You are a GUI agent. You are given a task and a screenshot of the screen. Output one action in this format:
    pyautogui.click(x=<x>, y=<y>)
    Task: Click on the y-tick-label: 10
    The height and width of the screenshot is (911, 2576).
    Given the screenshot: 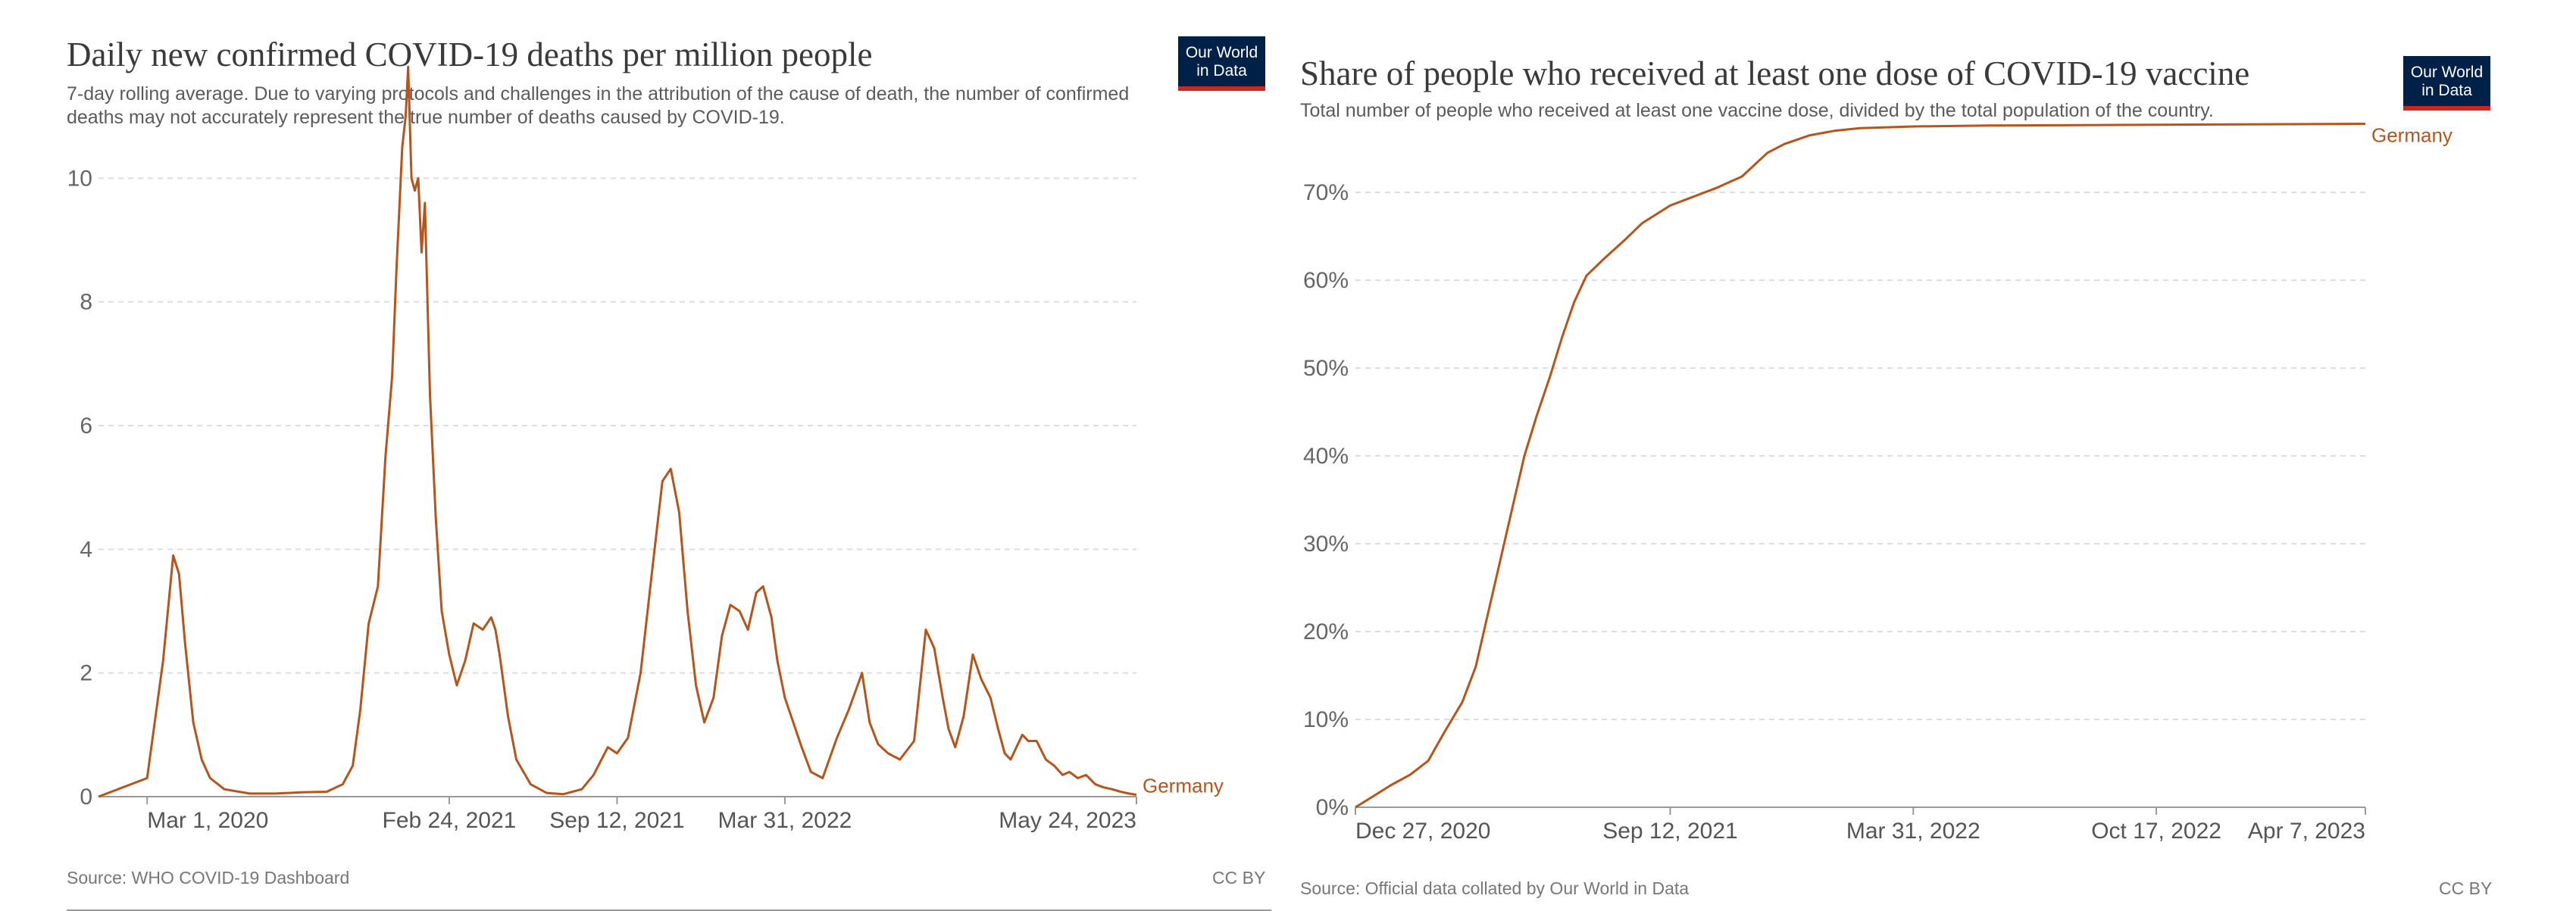 What is the action you would take?
    pyautogui.click(x=80, y=178)
    